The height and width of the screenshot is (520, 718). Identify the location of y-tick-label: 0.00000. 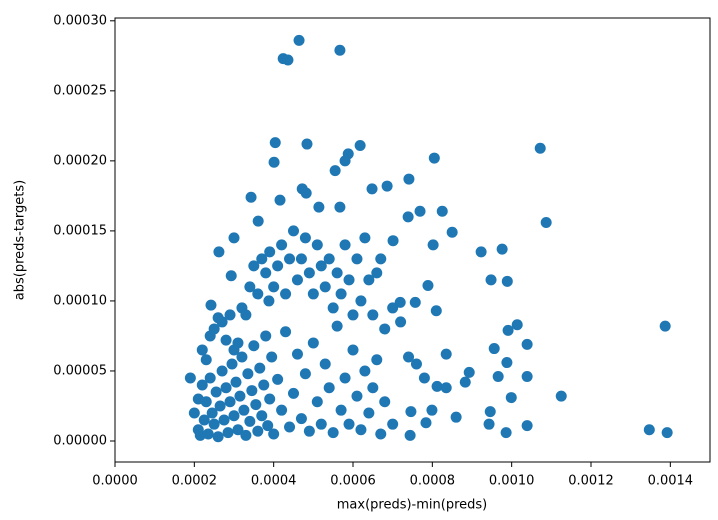
(80, 440).